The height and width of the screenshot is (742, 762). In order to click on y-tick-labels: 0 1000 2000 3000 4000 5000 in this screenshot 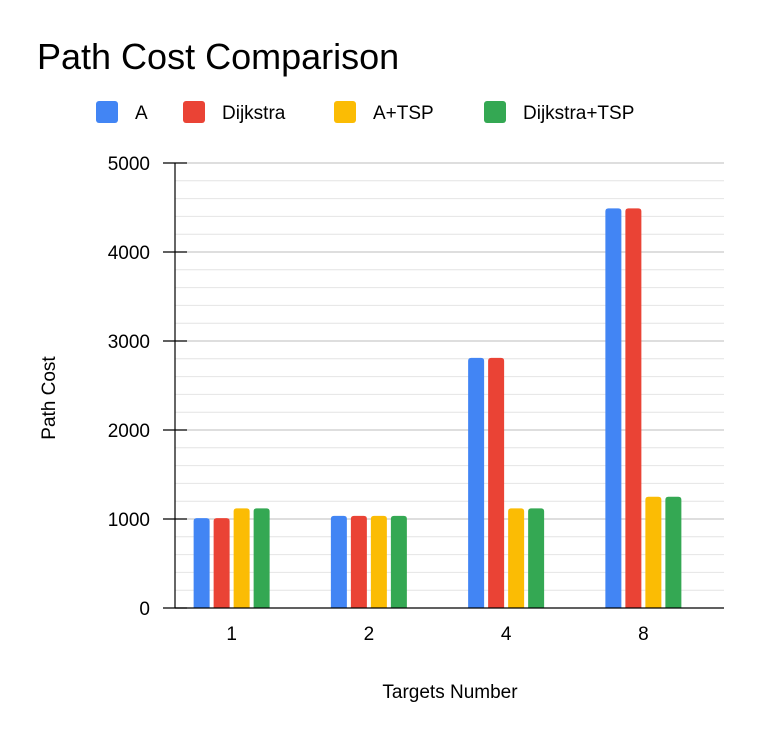, I will do `click(129, 387)`.